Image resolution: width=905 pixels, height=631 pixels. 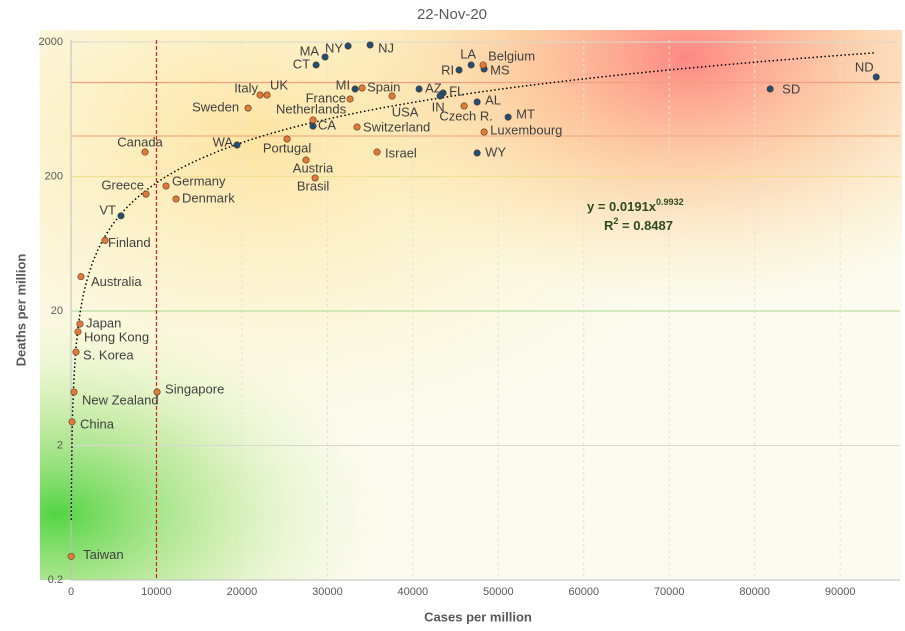 I want to click on point-label: Switzerland, so click(x=396, y=126).